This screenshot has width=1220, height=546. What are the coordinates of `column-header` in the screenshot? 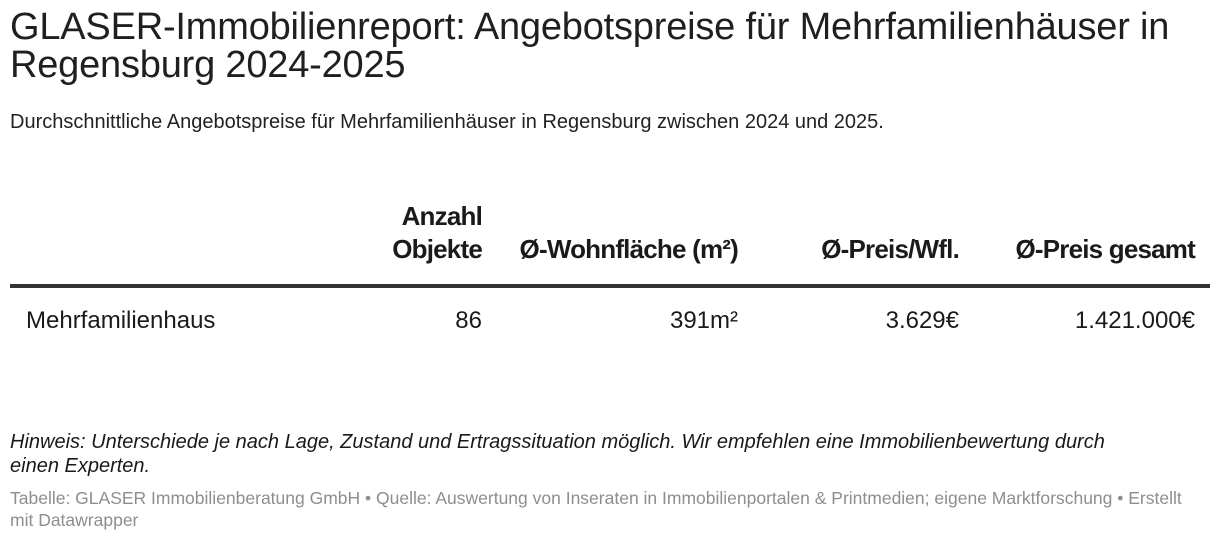 It's located at (160, 243).